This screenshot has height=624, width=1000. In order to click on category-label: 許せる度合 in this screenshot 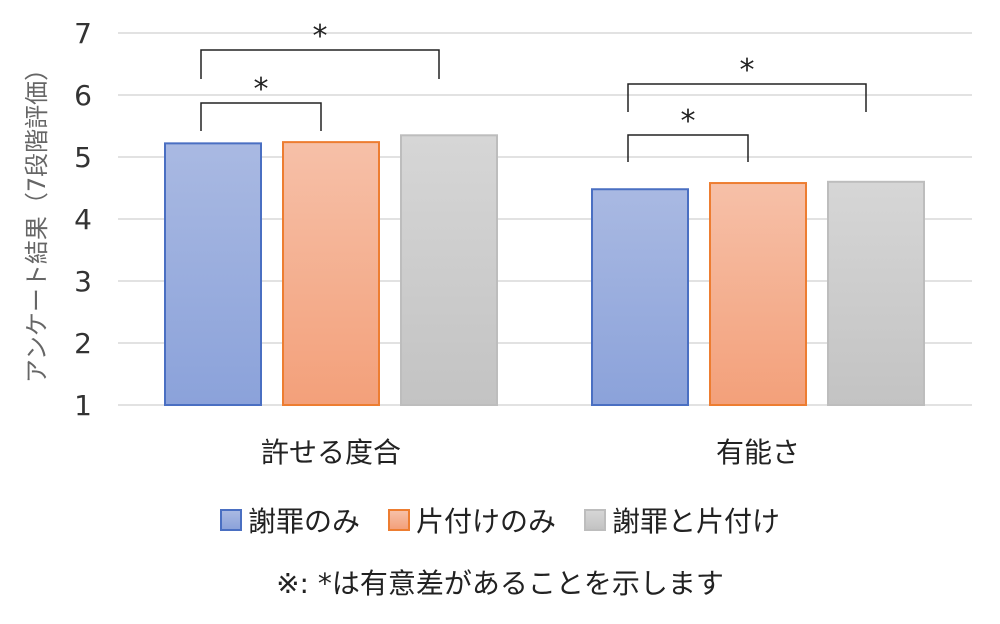, I will do `click(331, 452)`.